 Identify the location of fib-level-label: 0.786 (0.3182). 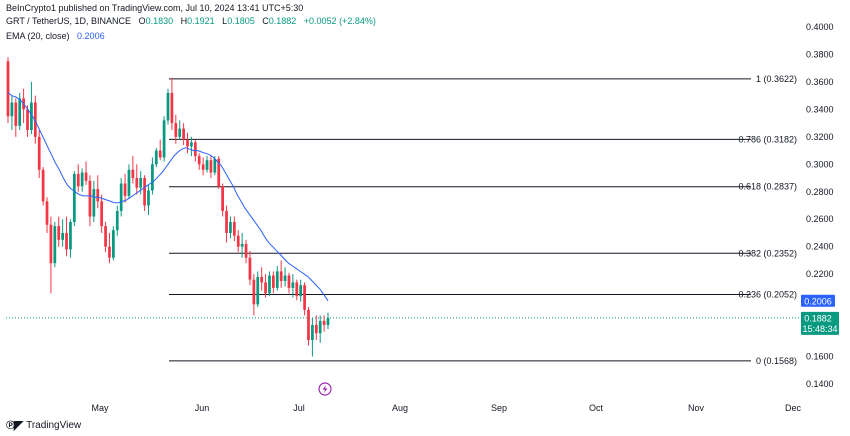
(767, 139).